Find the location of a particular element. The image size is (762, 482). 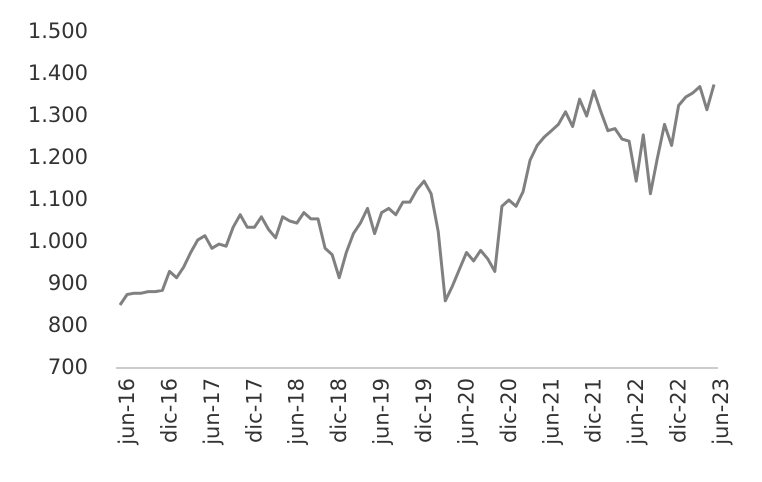

y-tick-label: 1.200 is located at coordinates (58, 157).